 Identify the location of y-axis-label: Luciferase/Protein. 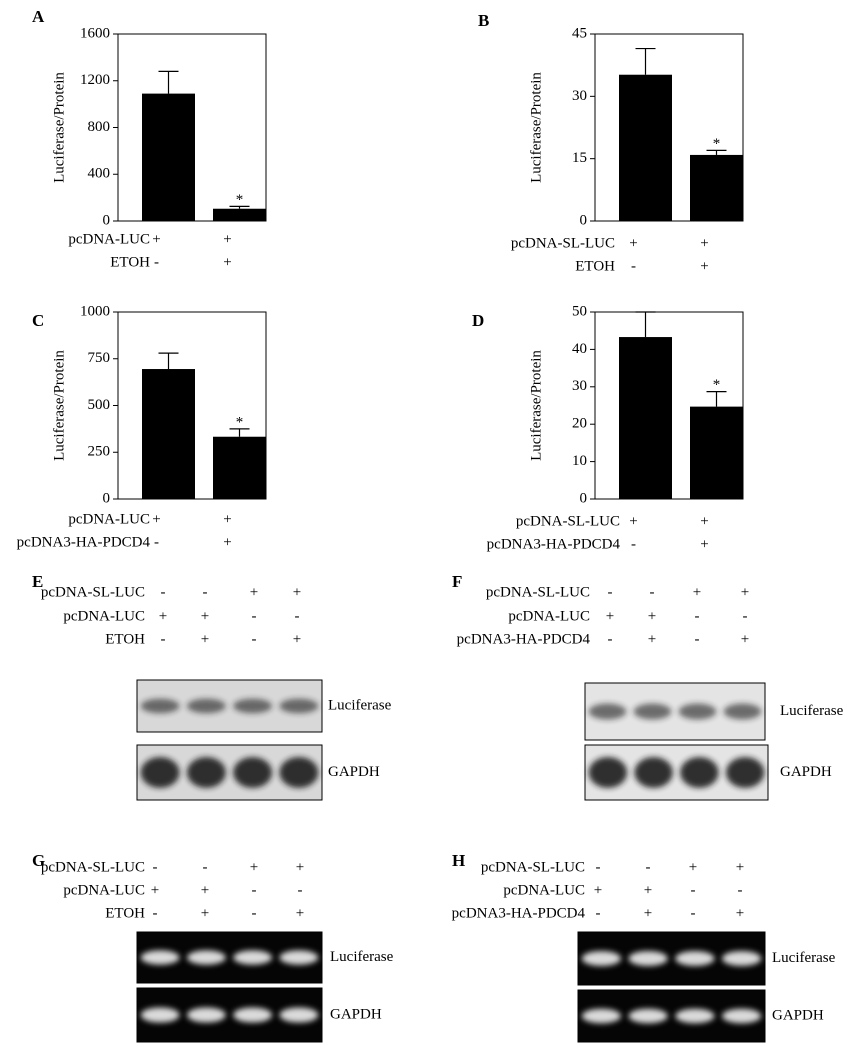
(536, 127).